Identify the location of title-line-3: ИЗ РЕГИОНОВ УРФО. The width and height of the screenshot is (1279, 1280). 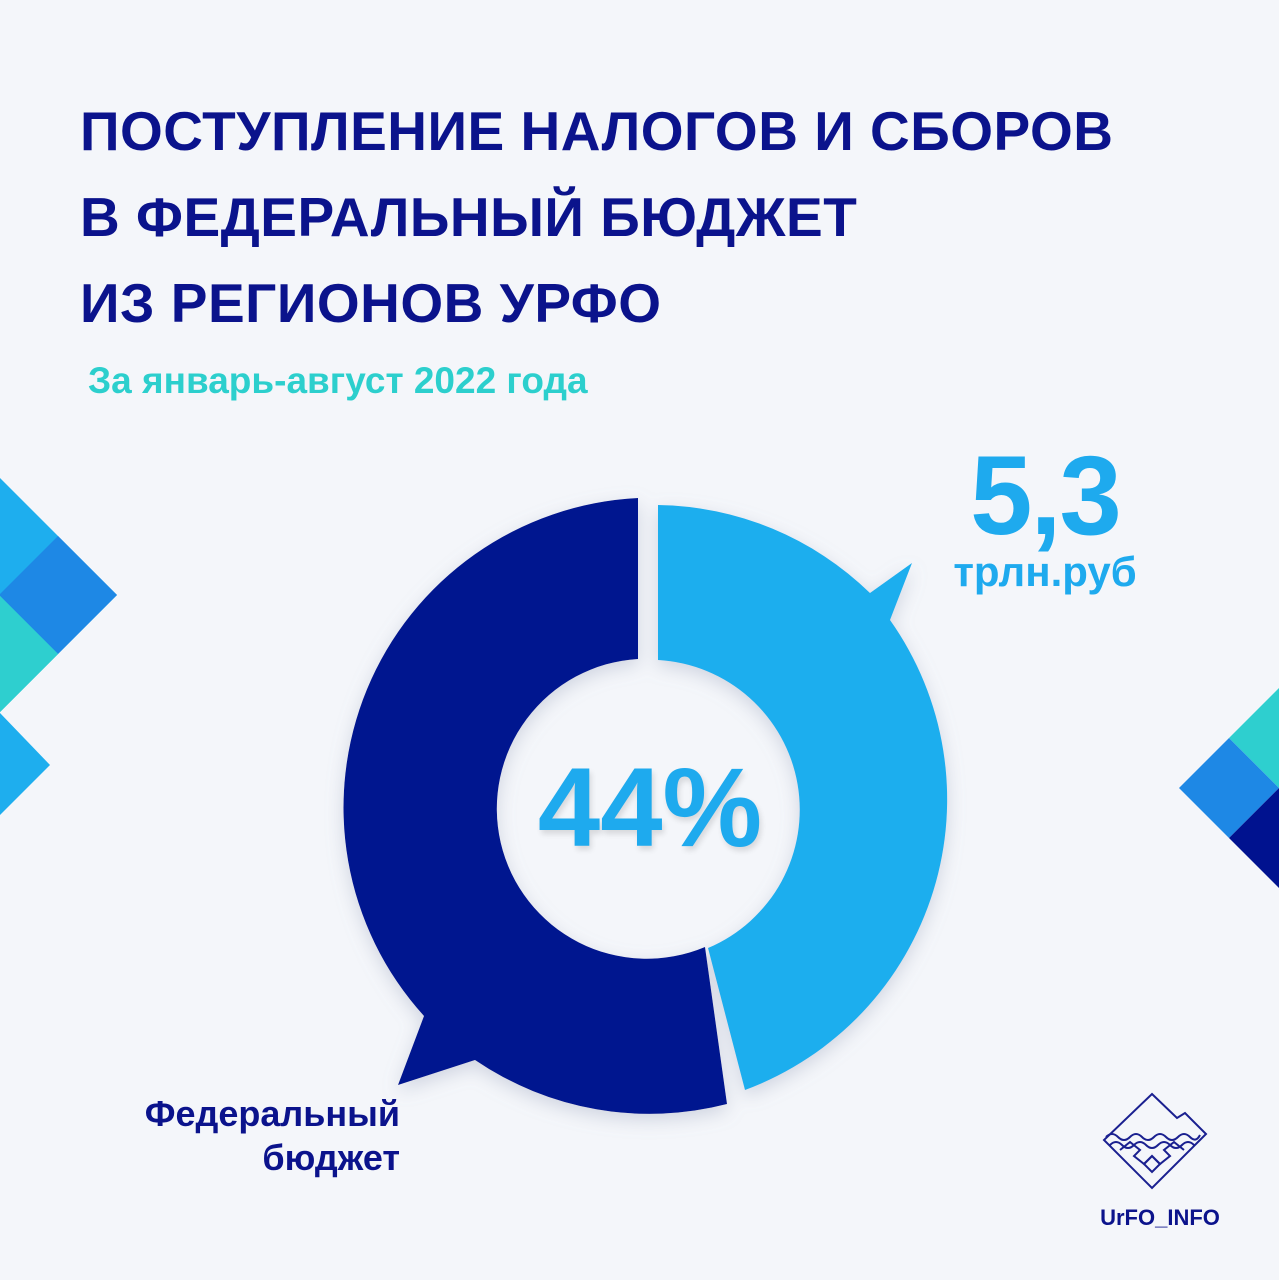
(371, 303).